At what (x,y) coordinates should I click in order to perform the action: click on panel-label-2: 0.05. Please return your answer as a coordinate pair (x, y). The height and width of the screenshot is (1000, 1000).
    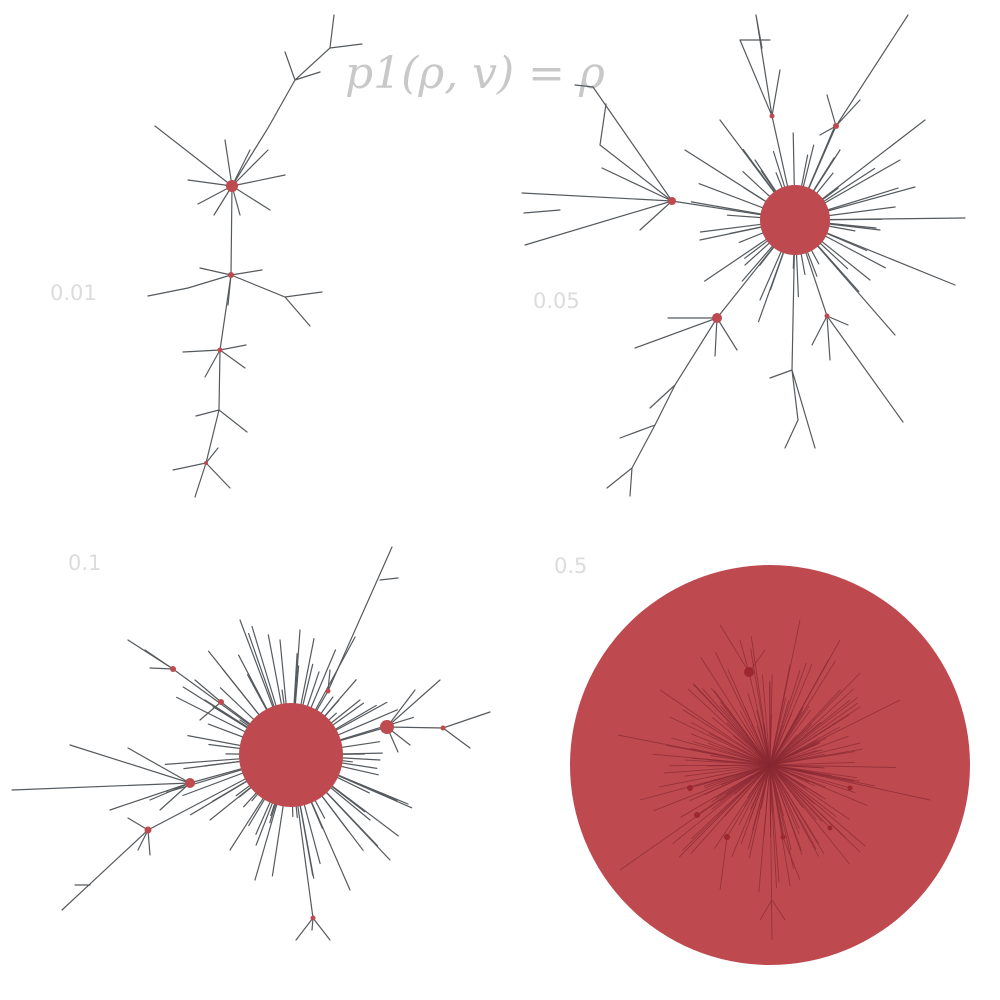
    Looking at the image, I should click on (556, 301).